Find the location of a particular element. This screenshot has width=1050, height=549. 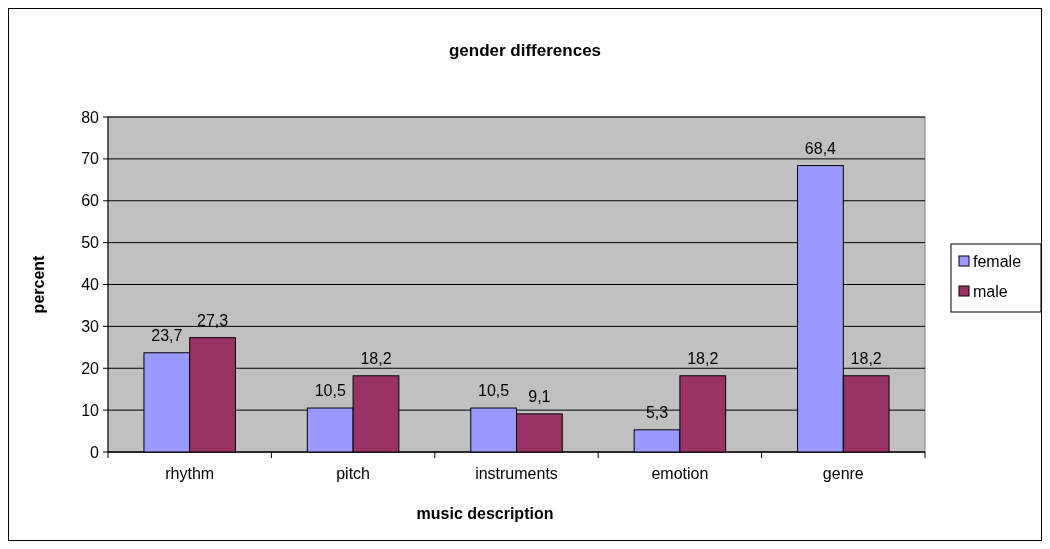

y-tick-label: 10 is located at coordinates (90, 410).